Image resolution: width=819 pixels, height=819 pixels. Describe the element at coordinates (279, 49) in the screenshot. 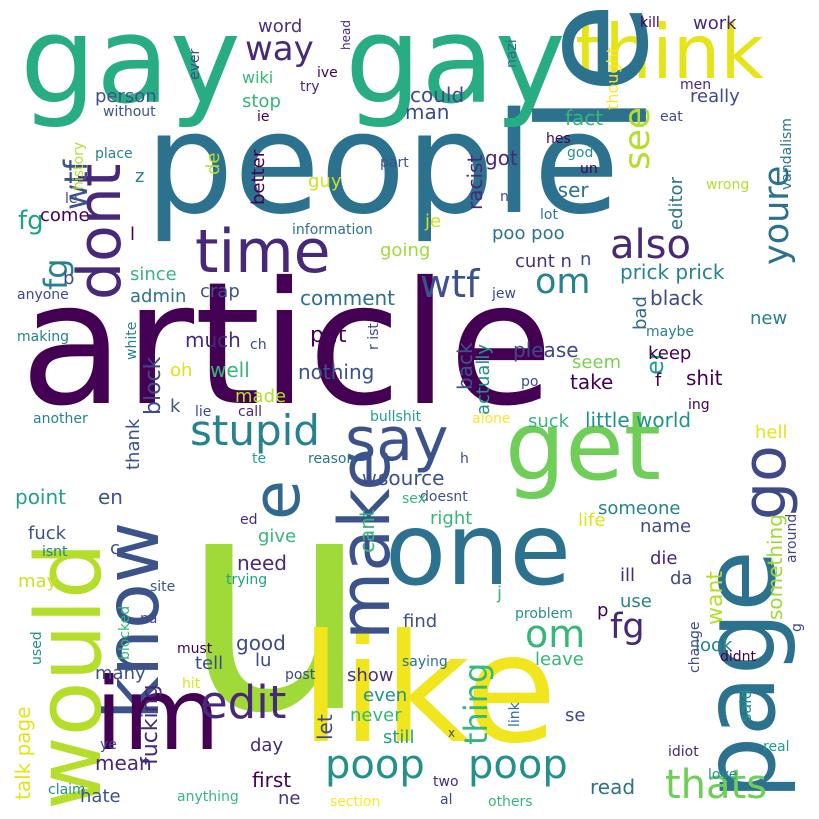

I see `word-way: way` at that location.